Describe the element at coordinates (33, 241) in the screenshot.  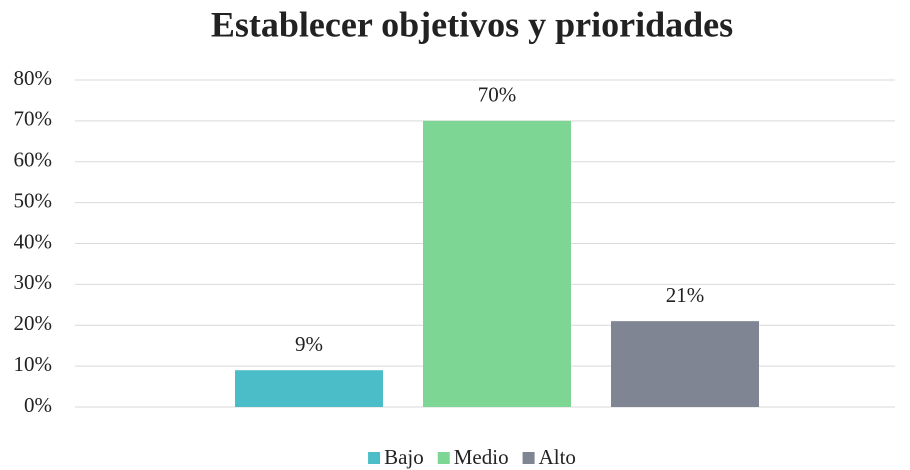
I see `y-tick-label: 40%` at that location.